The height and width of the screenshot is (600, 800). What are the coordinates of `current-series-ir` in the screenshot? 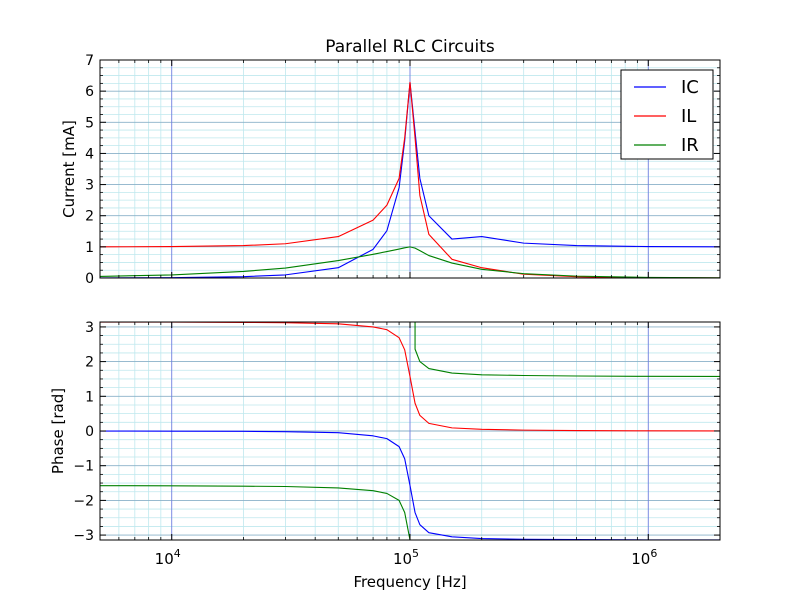 It's located at (410, 262).